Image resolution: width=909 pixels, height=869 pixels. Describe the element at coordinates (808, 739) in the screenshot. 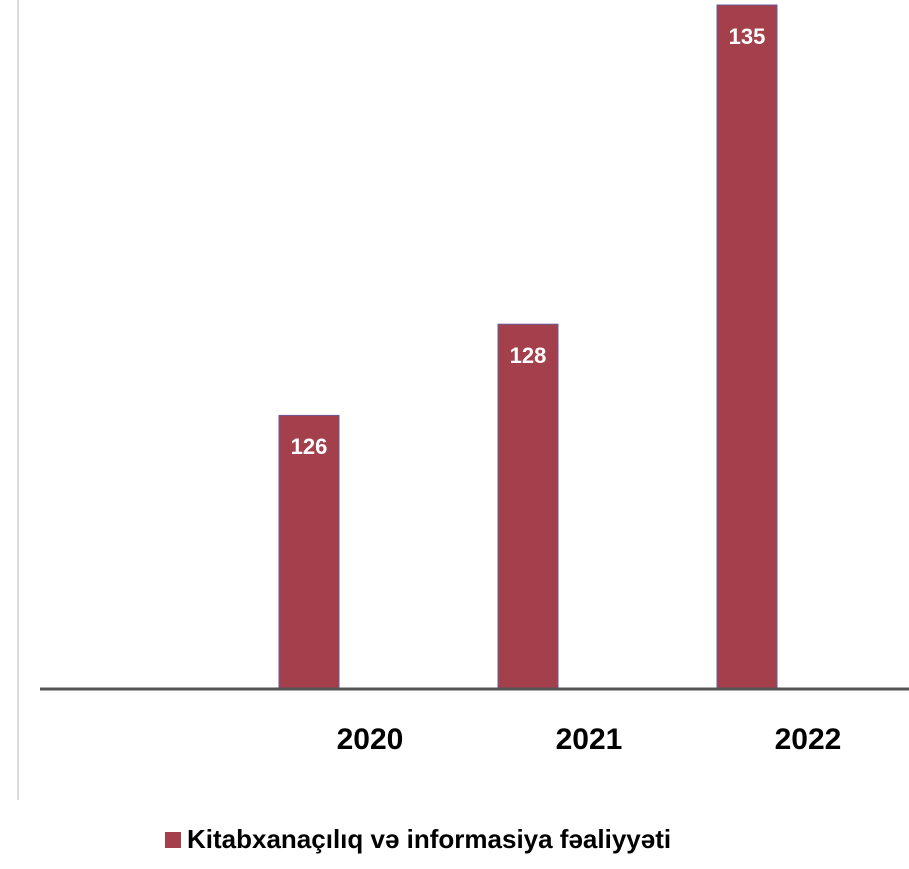

I see `x-tick-label: 2022` at that location.